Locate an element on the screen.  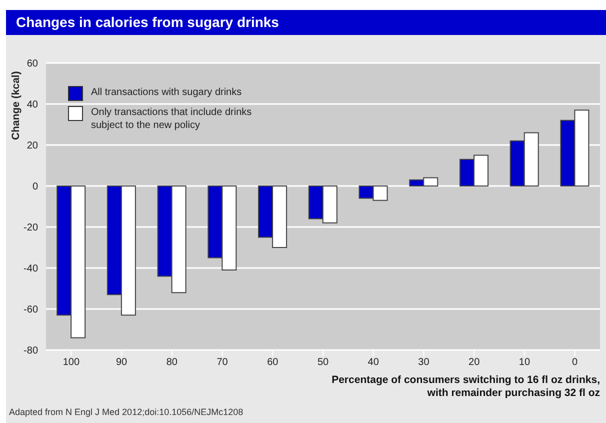
chart-title: Changes in calories from sugary drinks is located at coordinates (306, 22).